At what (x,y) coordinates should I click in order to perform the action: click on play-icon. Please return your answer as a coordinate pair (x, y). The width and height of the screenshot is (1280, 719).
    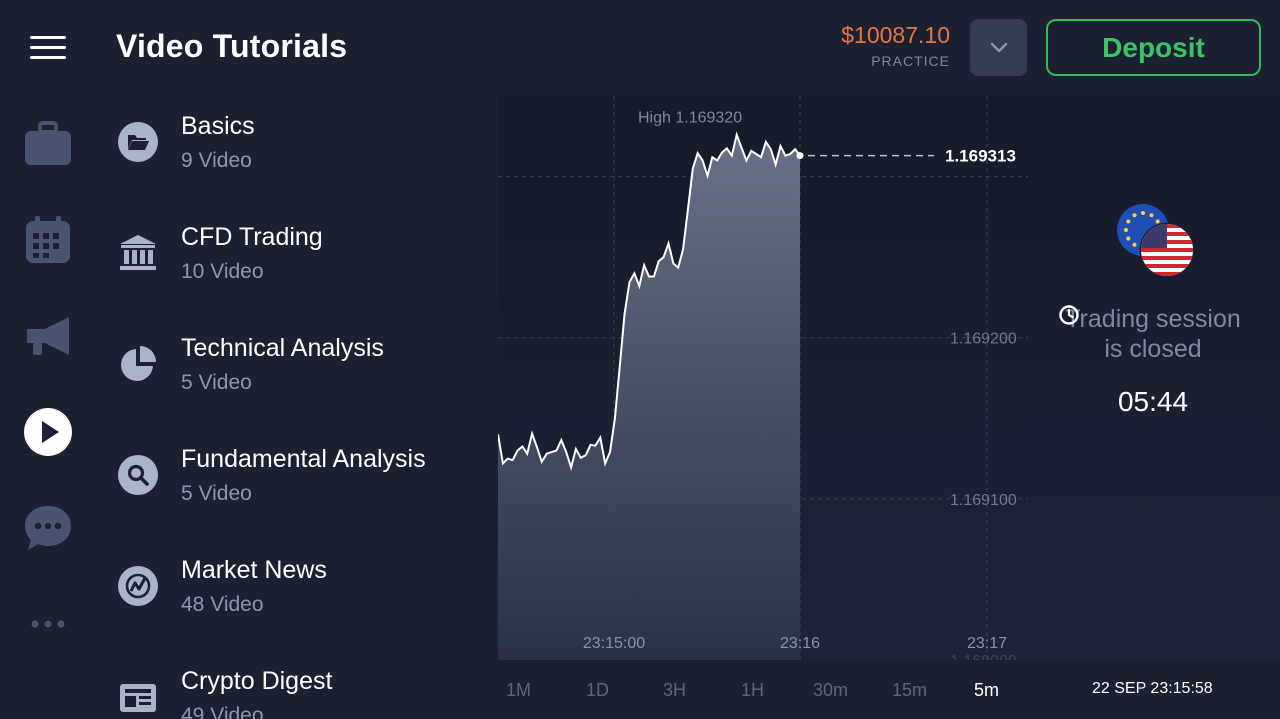
    Looking at the image, I should click on (48, 432).